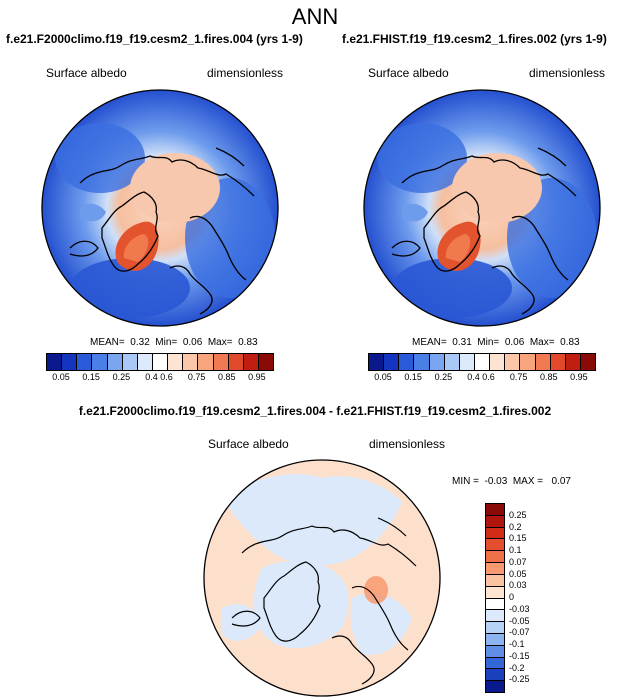  I want to click on colorbar-tick-label: 0.03, so click(518, 585).